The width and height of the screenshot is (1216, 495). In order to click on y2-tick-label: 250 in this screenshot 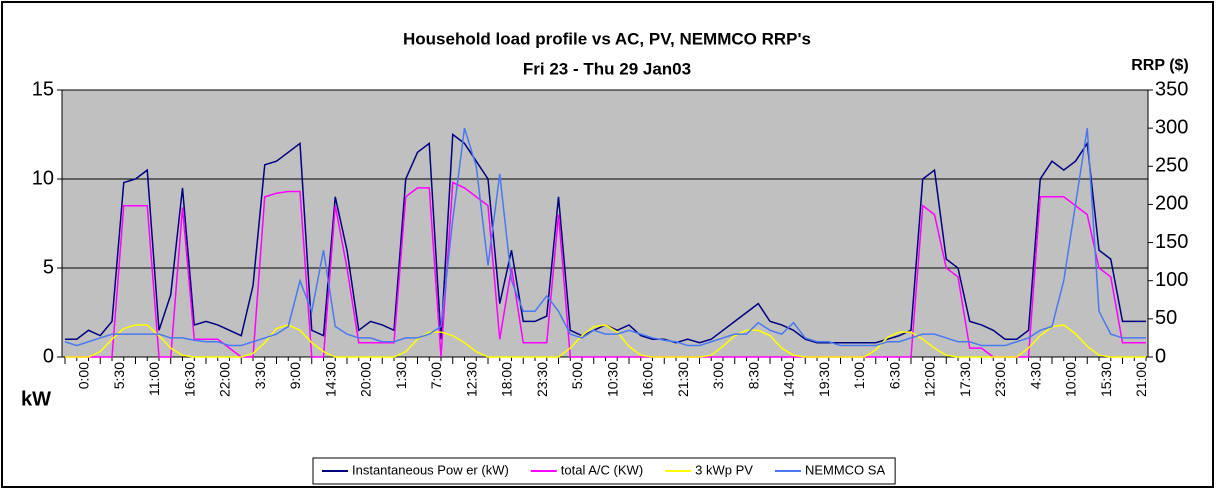, I will do `click(1171, 166)`.